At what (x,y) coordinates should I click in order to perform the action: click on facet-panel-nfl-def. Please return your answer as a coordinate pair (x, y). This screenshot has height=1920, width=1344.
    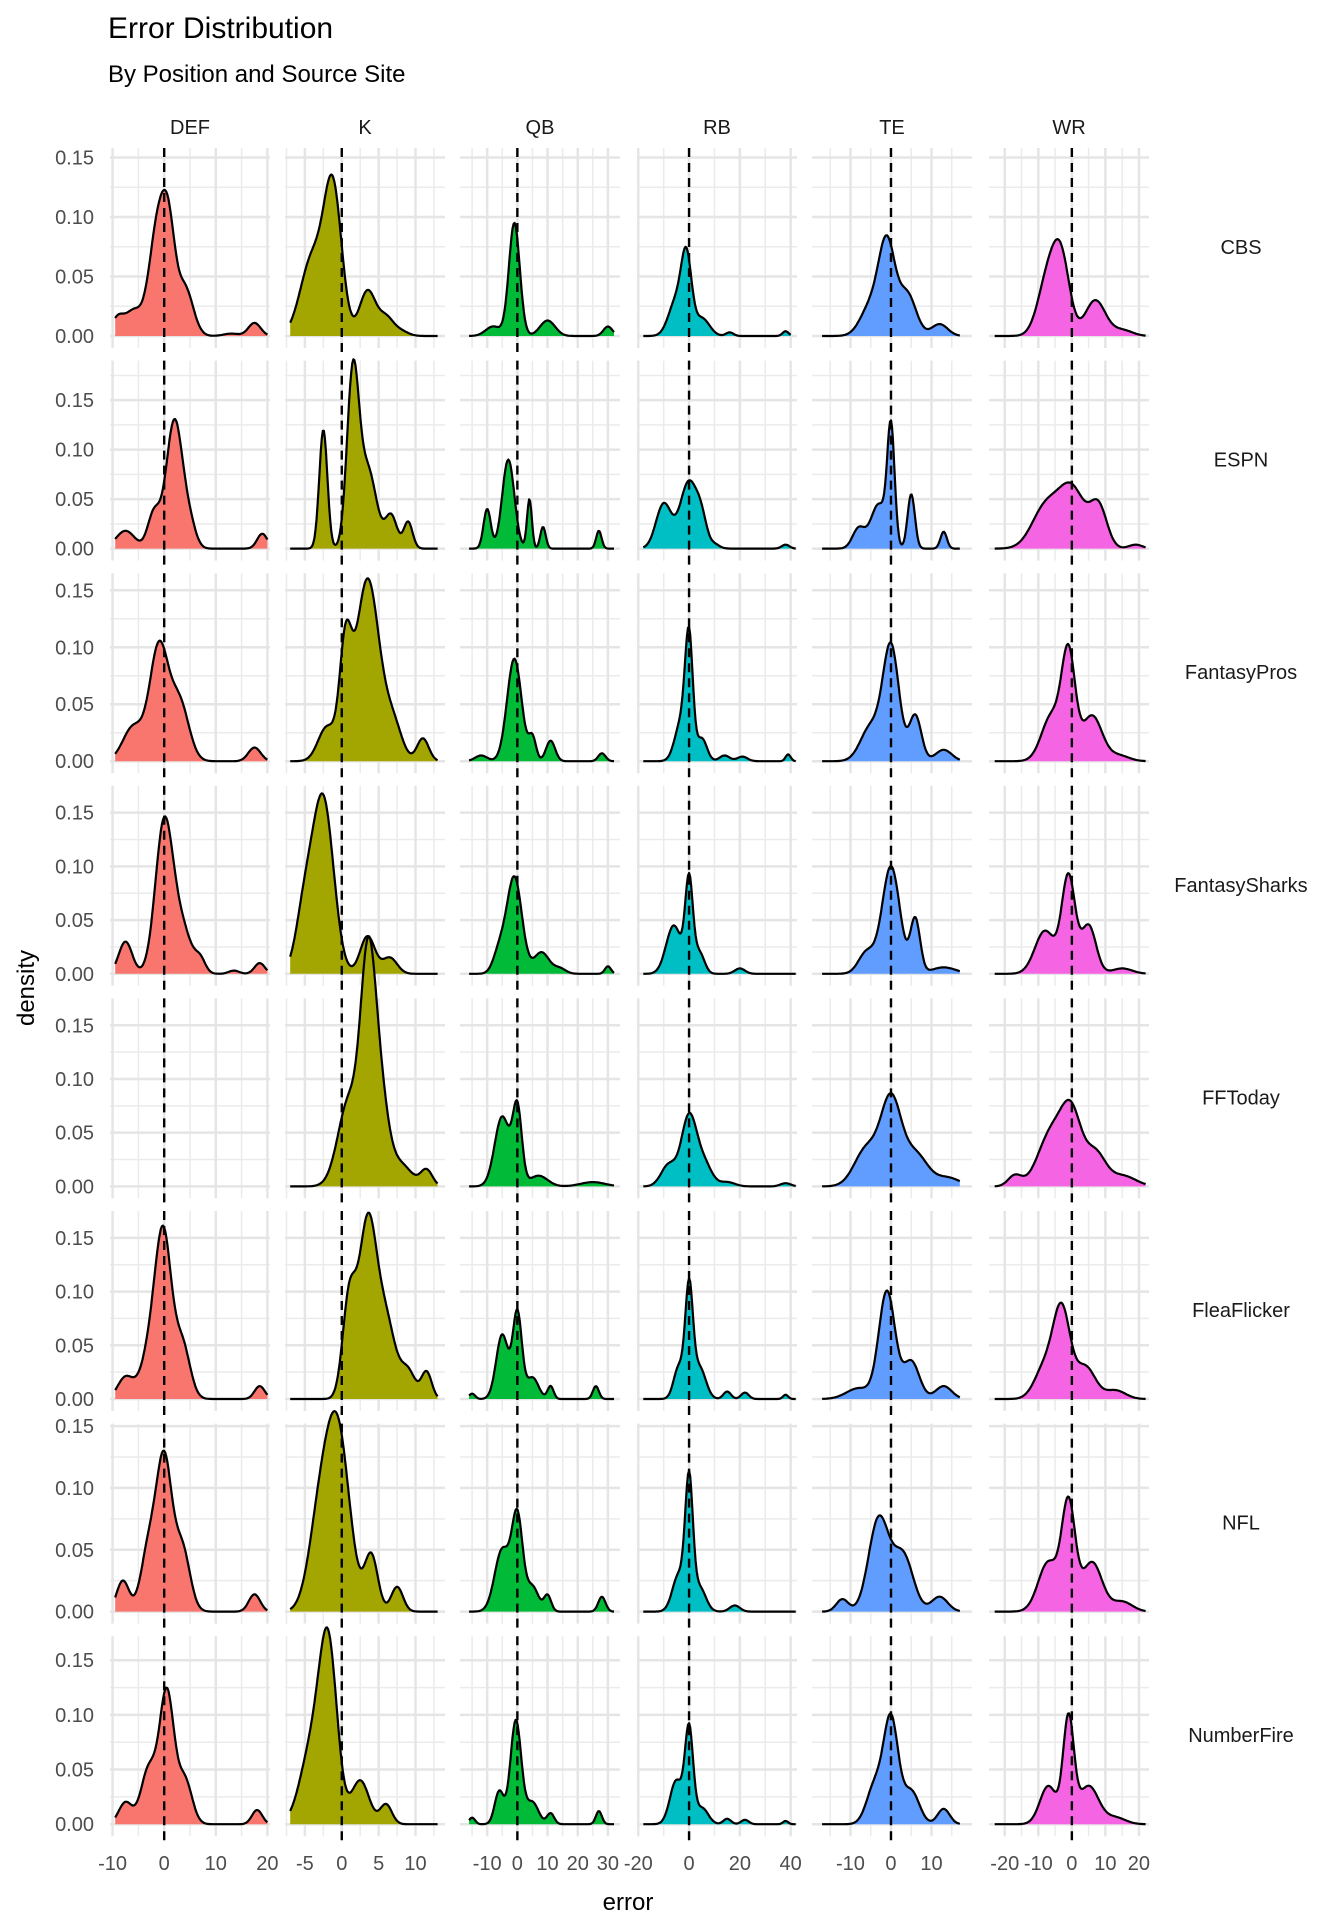
    Looking at the image, I should click on (190, 1525).